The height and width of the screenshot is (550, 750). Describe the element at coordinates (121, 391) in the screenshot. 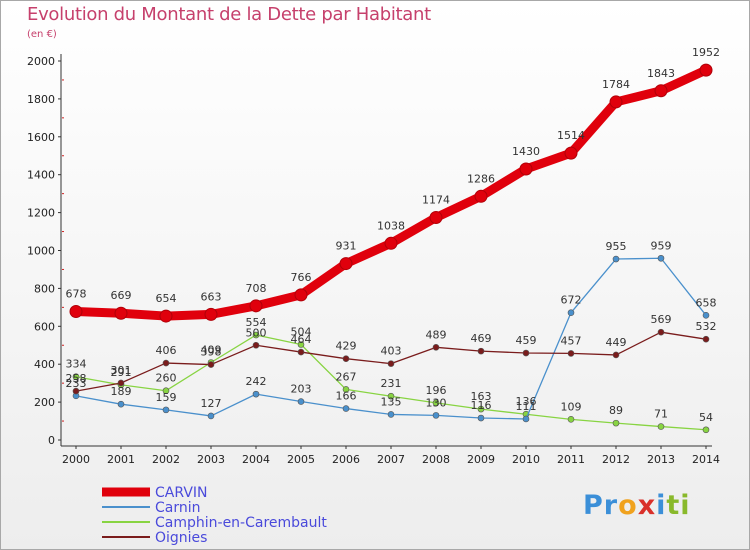

I see `data-label: 189` at that location.